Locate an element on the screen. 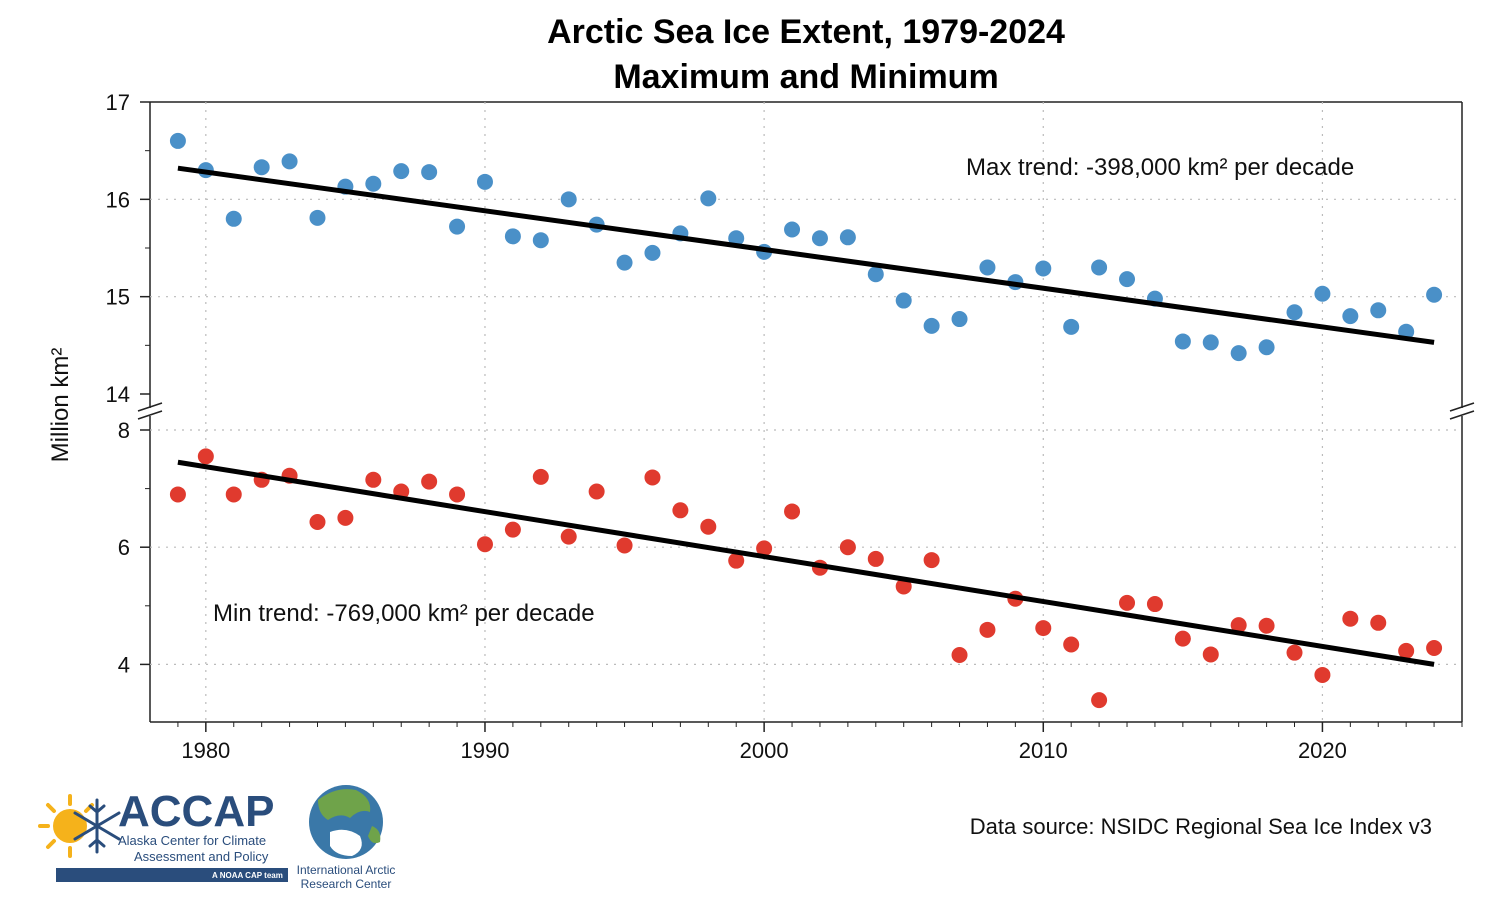 Image resolution: width=1500 pixels, height=900 pixels. accap-name: ACCAP is located at coordinates (196, 811).